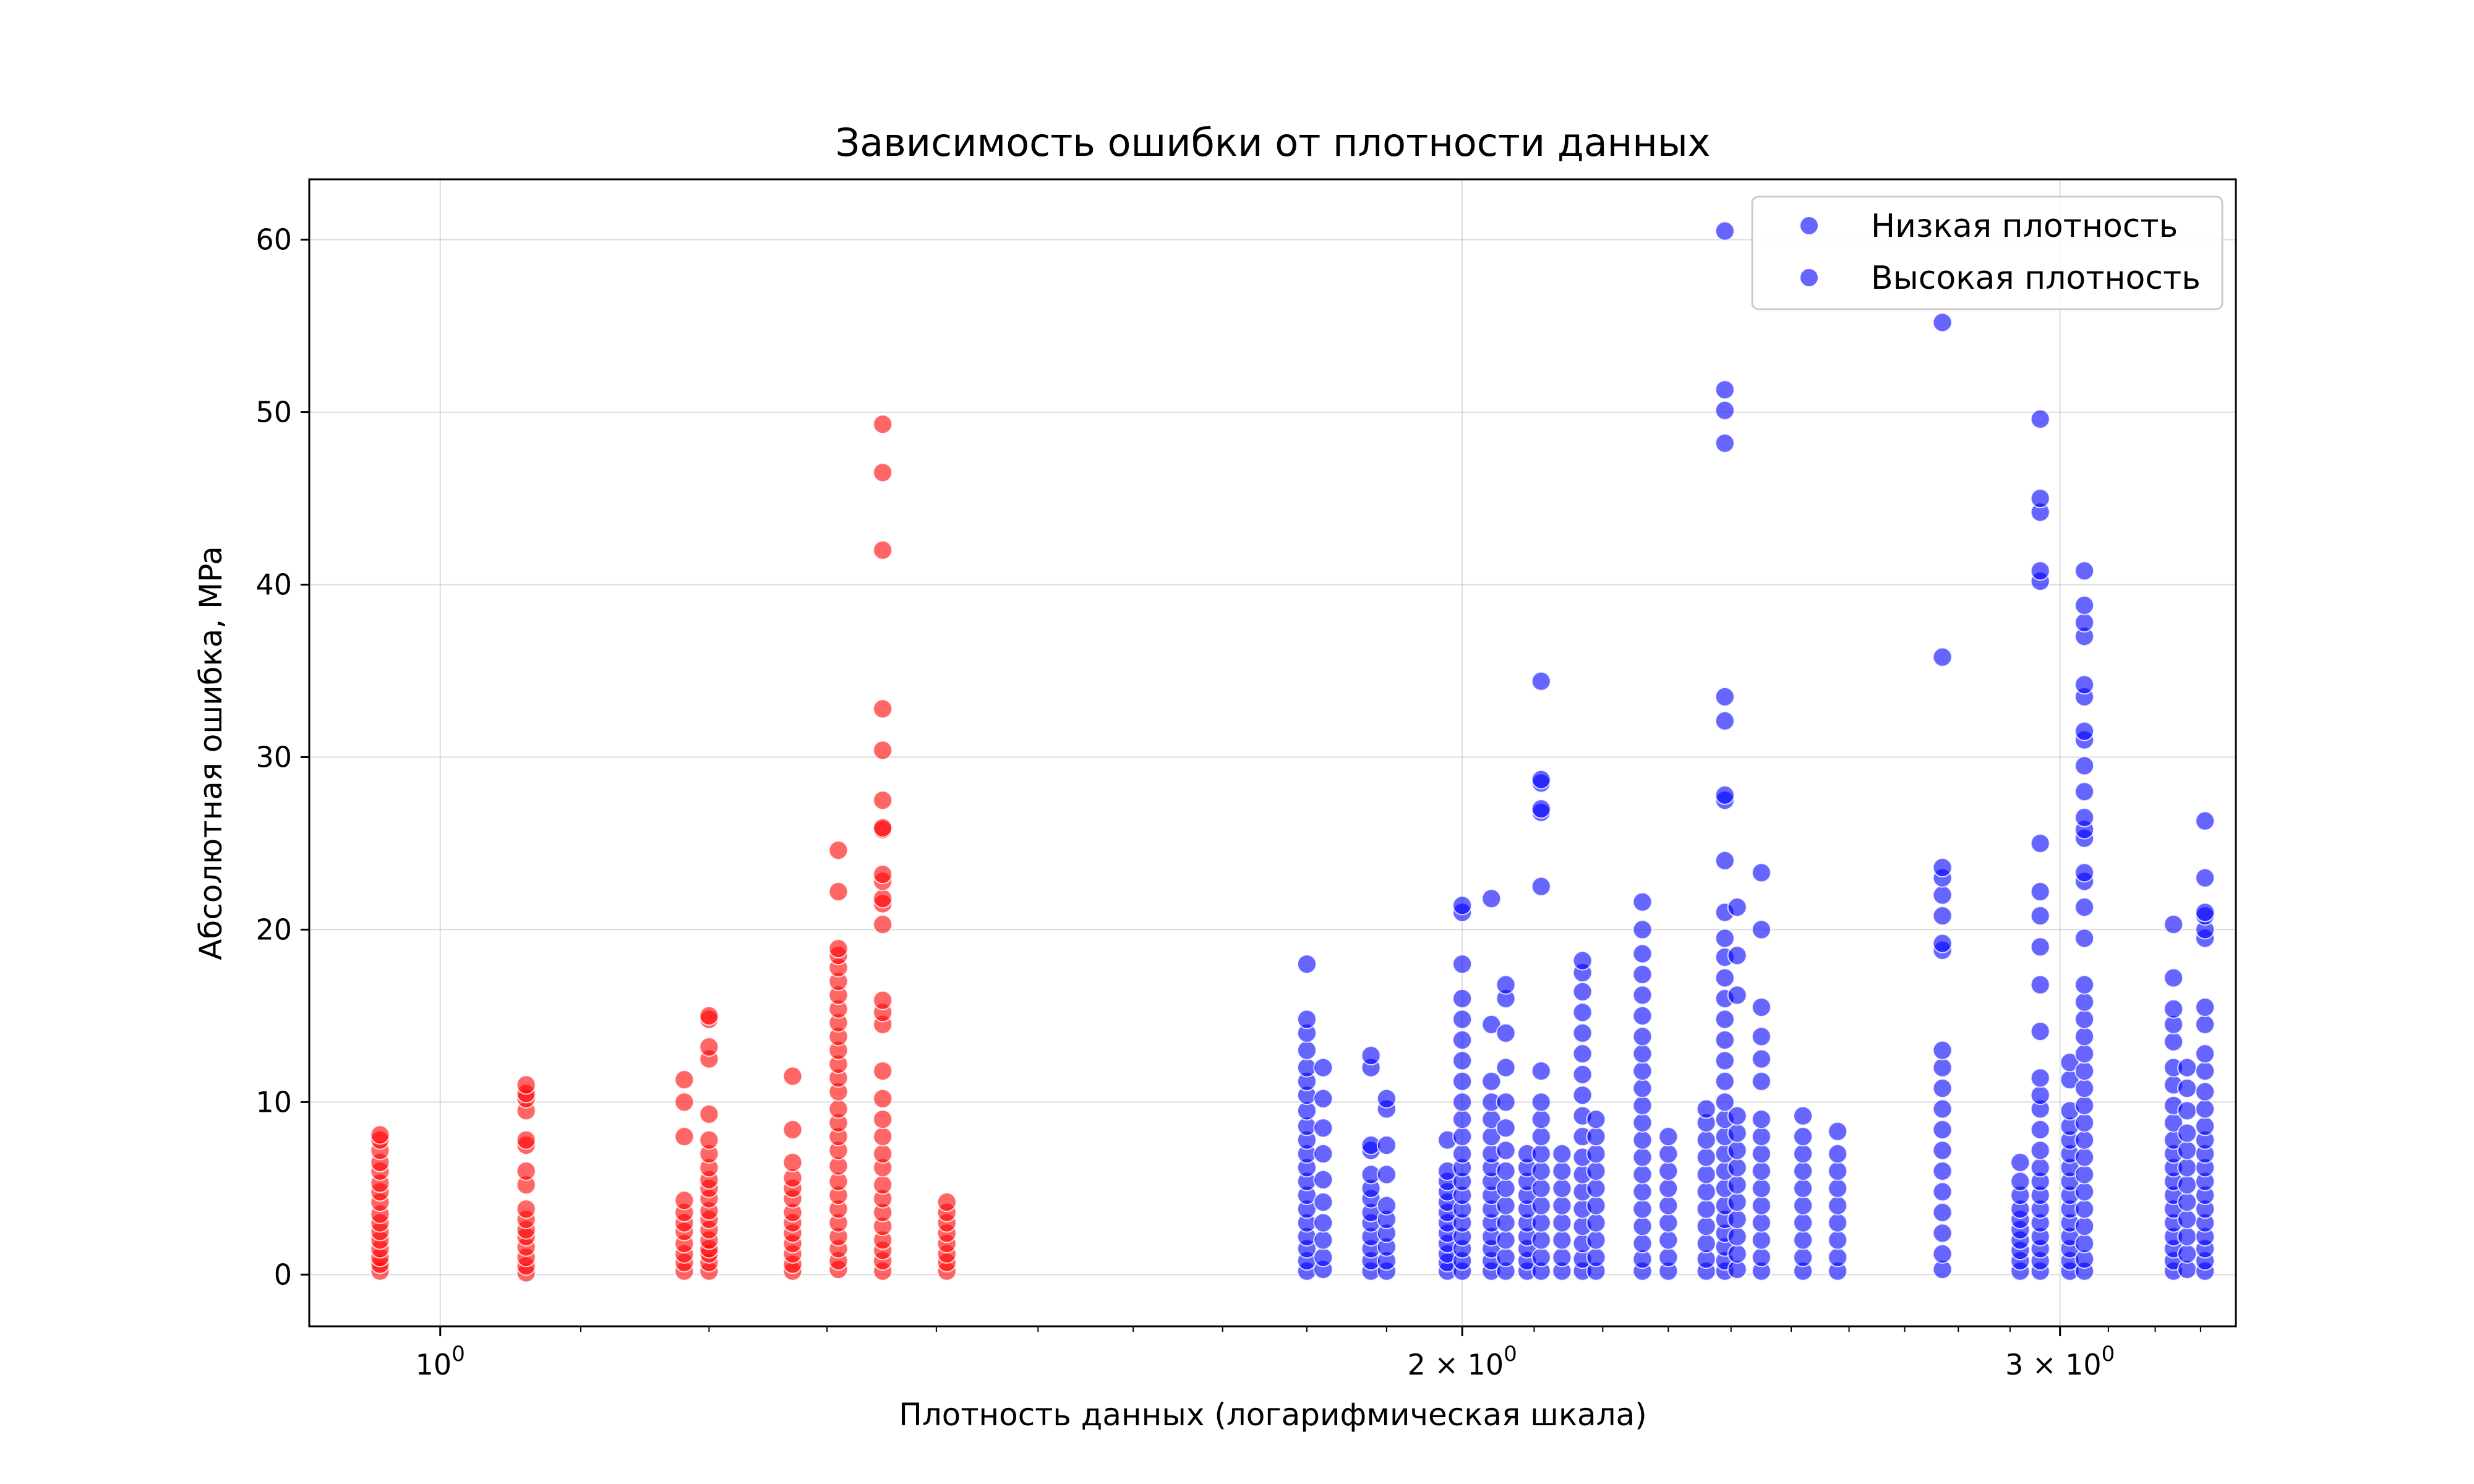  Describe the element at coordinates (273, 1102) in the screenshot. I see `y-tick-label: 10` at that location.